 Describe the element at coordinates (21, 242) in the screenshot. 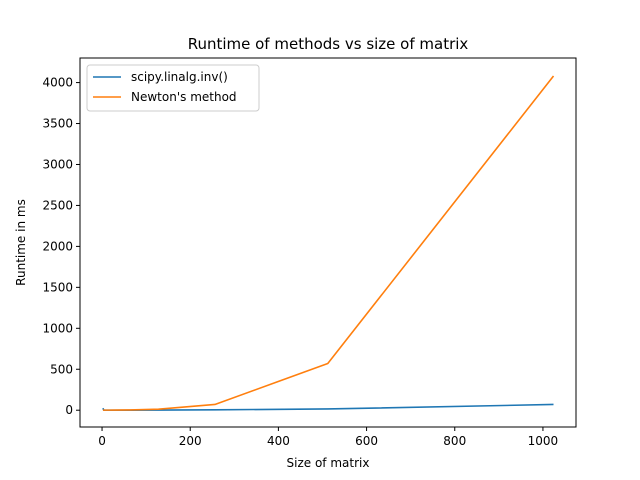

I see `y-axis-label: Runtime in ms` at that location.